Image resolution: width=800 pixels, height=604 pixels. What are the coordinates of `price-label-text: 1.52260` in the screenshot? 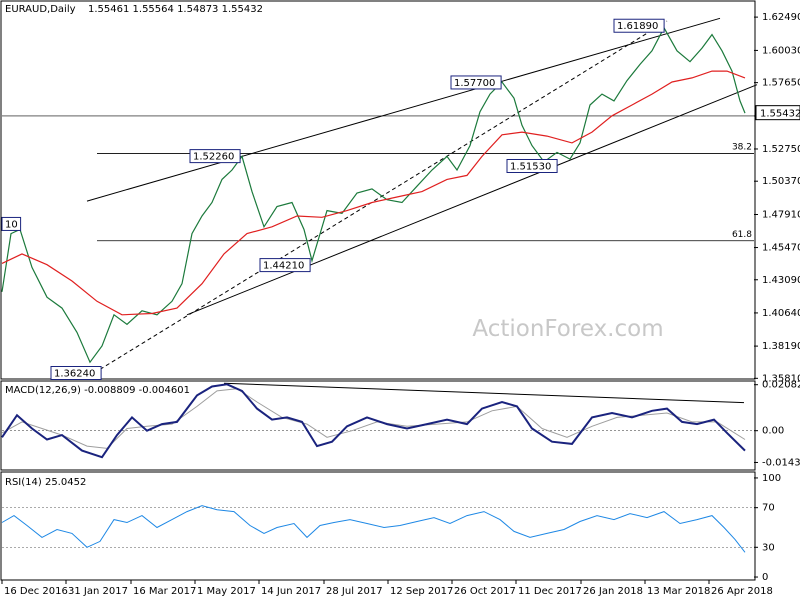 It's located at (213, 157).